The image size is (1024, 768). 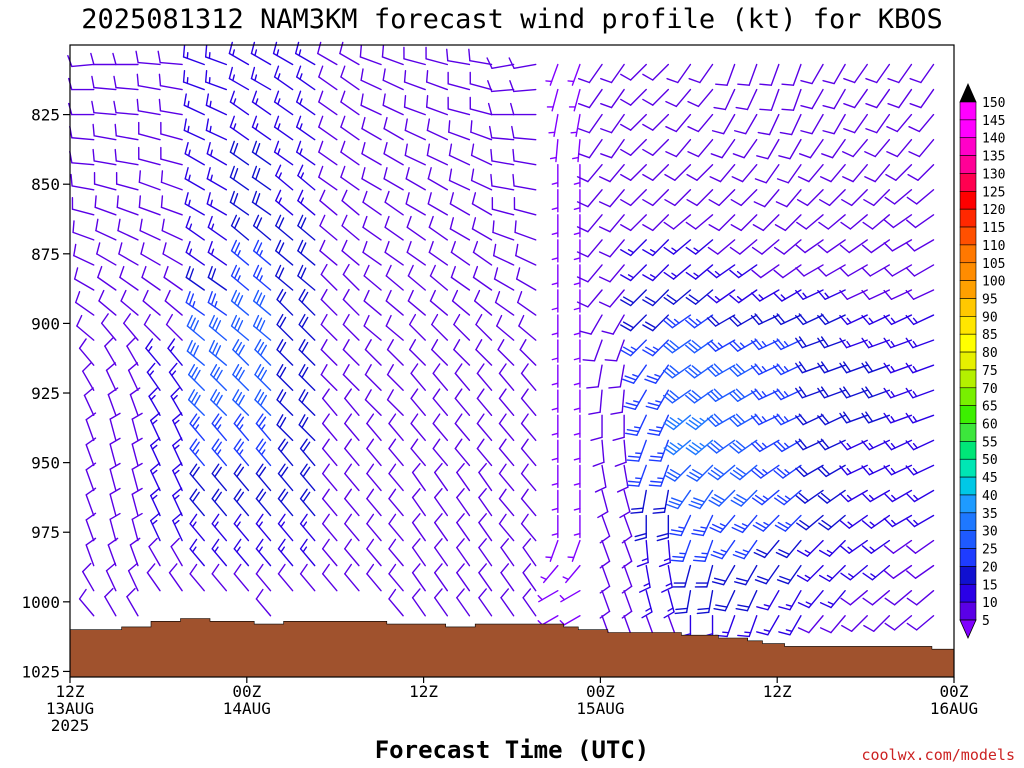 I want to click on legend-label: 105, so click(x=993, y=264).